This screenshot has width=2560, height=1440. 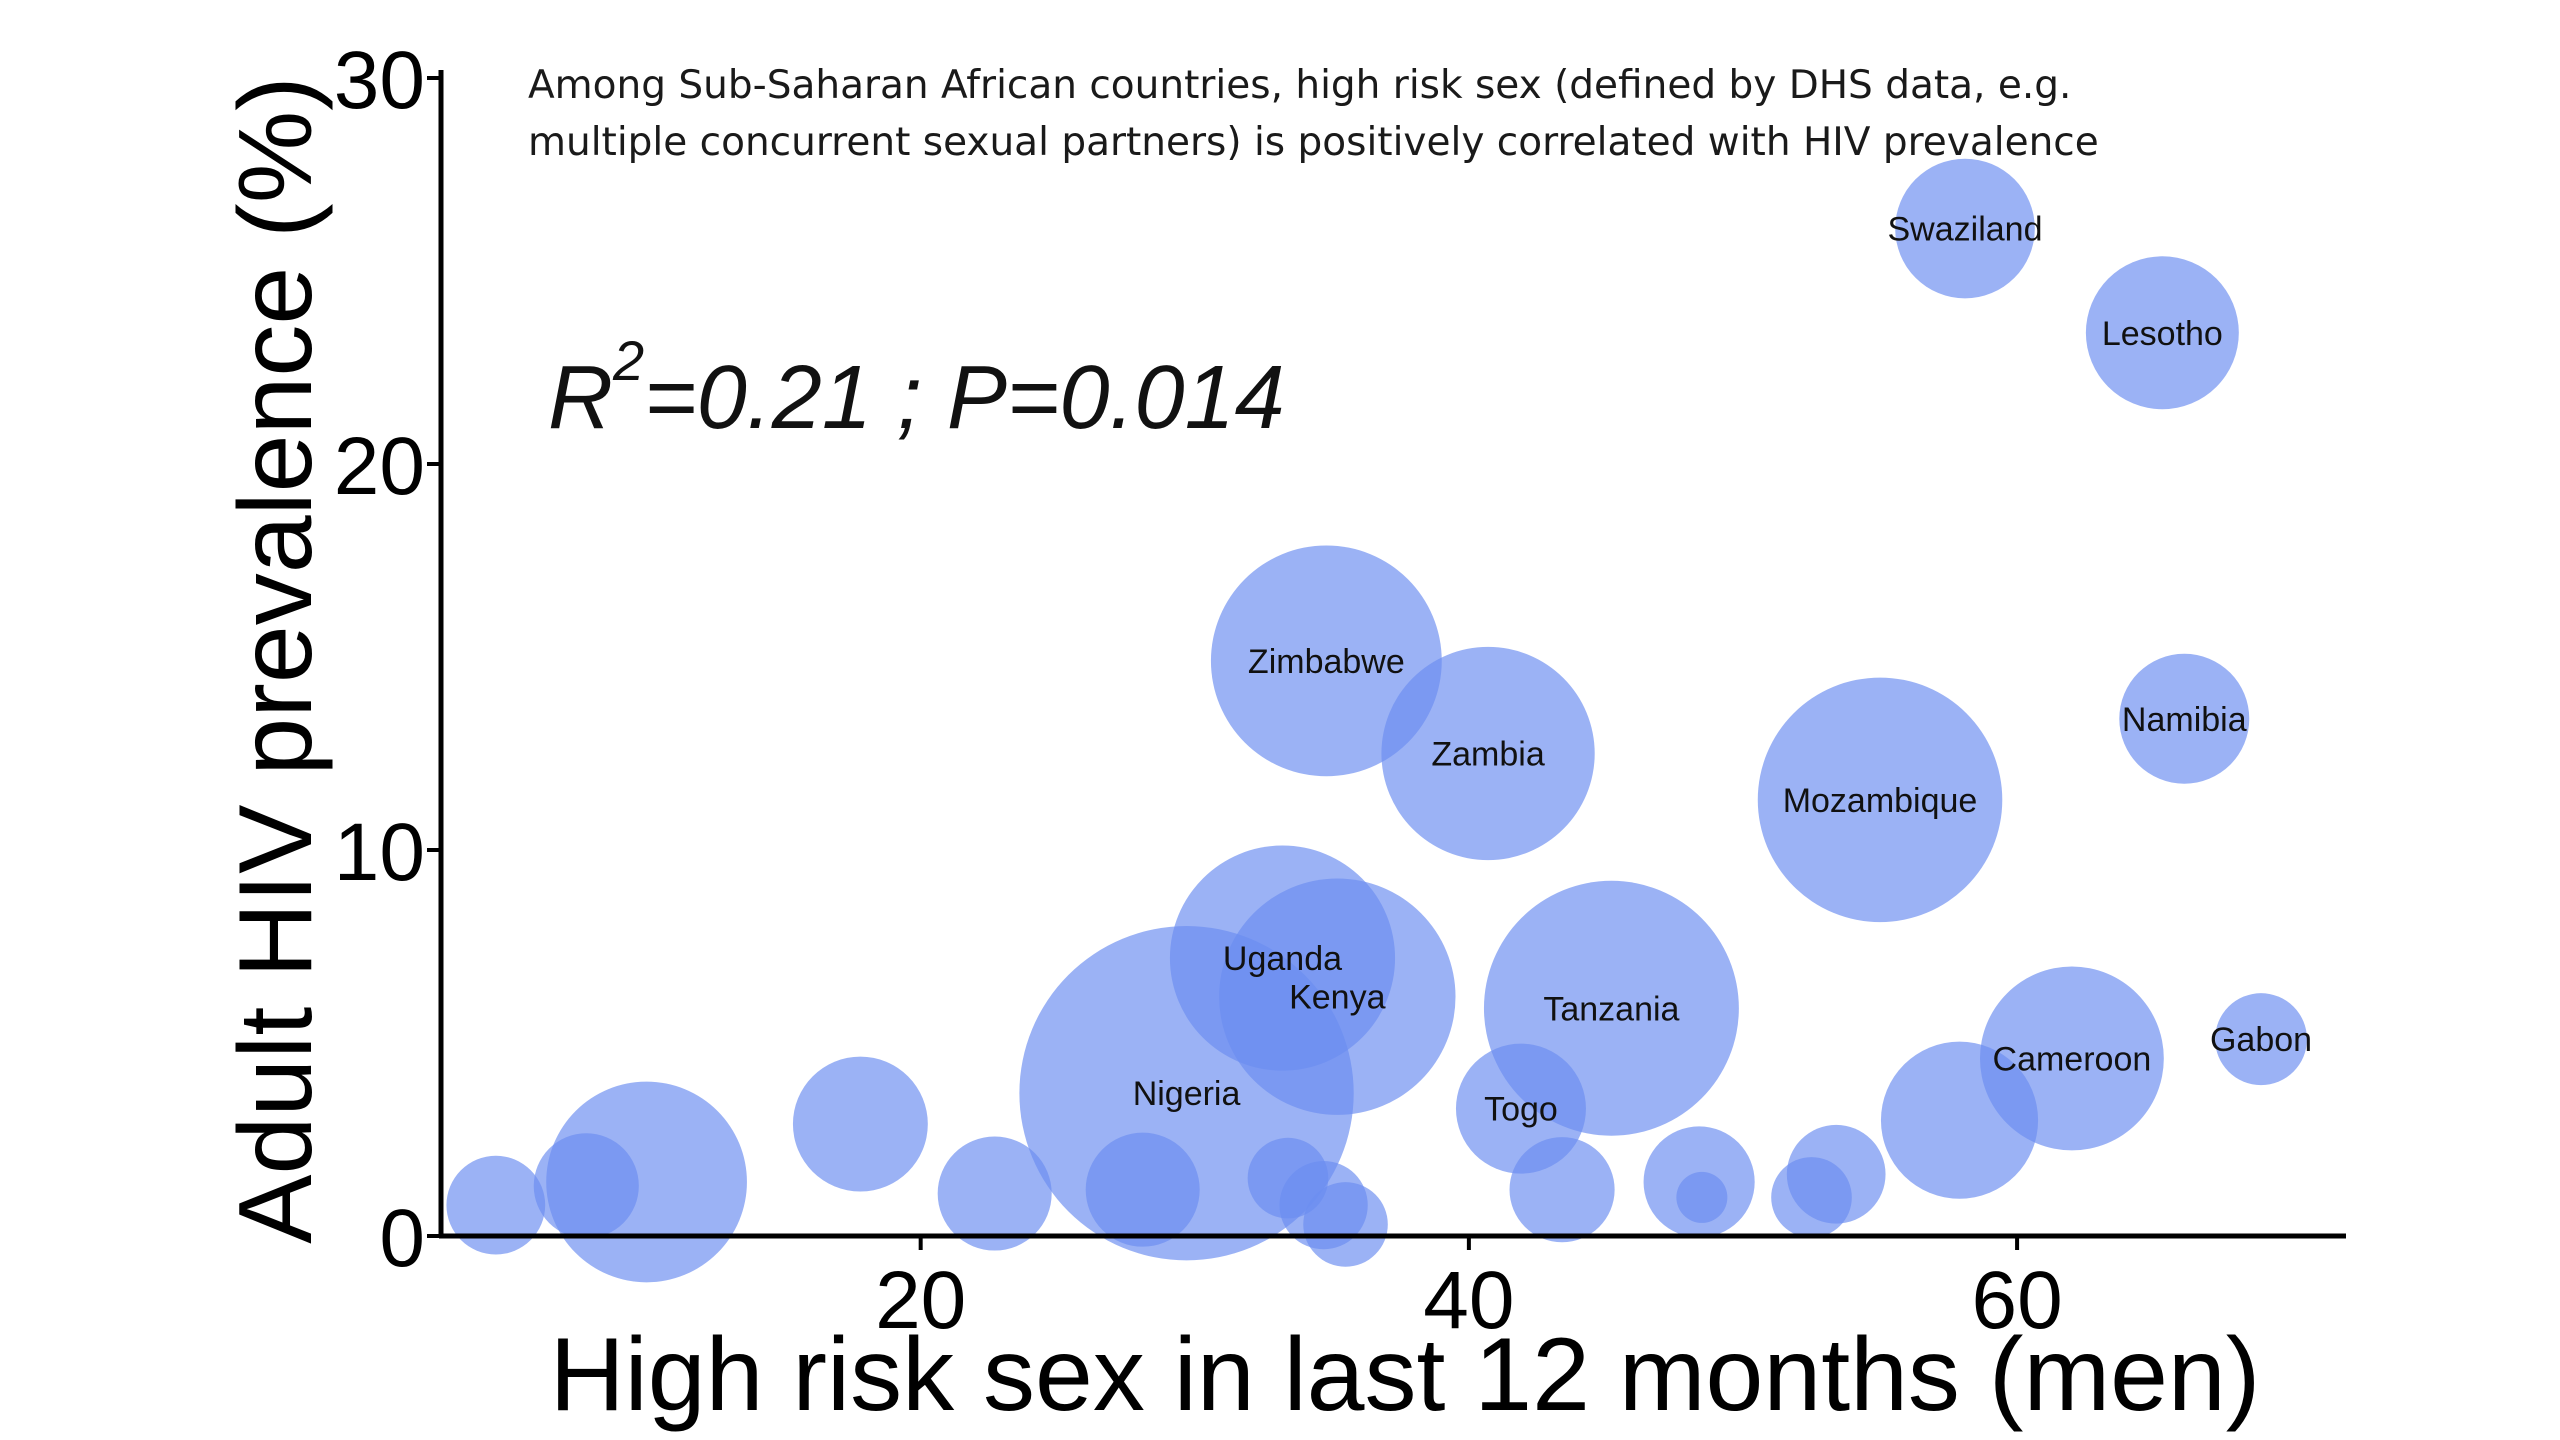 I want to click on bubble-lesotho, so click(x=2162, y=333).